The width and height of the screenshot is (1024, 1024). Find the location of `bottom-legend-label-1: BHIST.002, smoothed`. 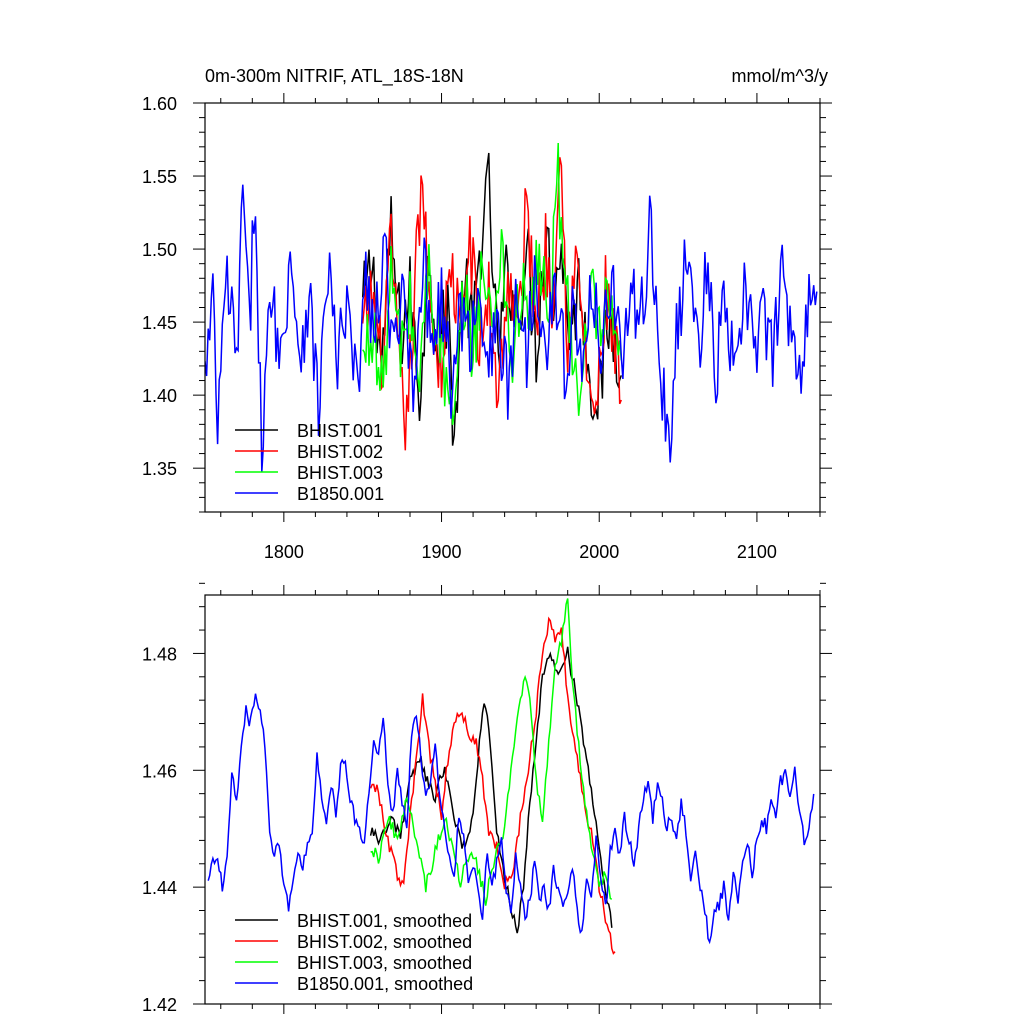

bottom-legend-label-1: BHIST.002, smoothed is located at coordinates (384, 942).